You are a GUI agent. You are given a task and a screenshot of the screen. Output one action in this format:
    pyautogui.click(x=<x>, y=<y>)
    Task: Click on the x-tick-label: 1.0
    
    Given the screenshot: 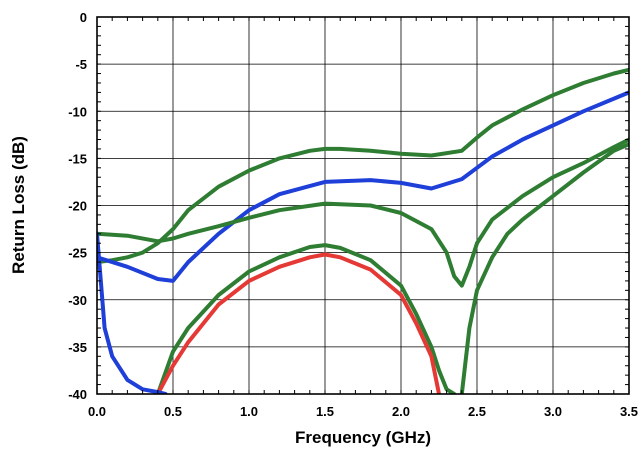 What is the action you would take?
    pyautogui.click(x=249, y=411)
    